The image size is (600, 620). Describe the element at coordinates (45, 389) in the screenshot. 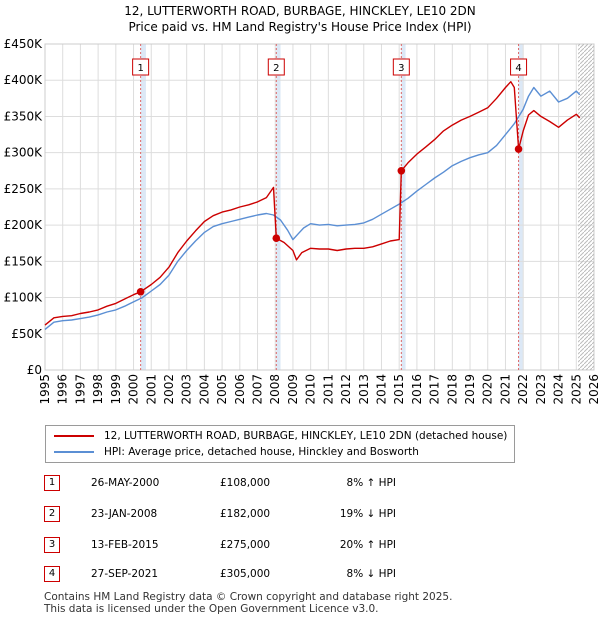

I see `x-tick-label: 1995` at that location.